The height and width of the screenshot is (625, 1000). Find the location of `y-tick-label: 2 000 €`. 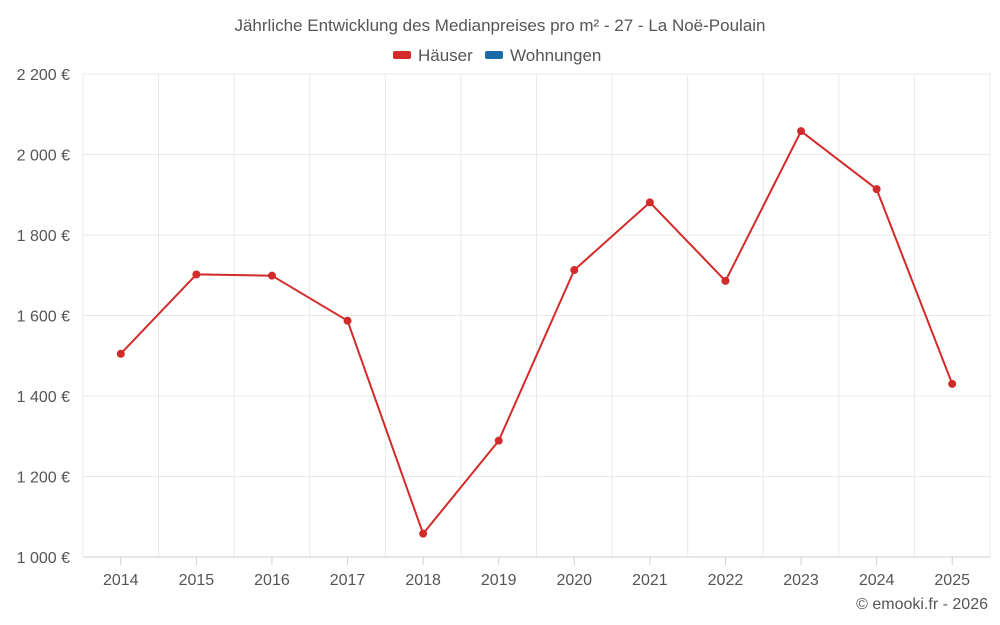

y-tick-label: 2 000 € is located at coordinates (43, 156).